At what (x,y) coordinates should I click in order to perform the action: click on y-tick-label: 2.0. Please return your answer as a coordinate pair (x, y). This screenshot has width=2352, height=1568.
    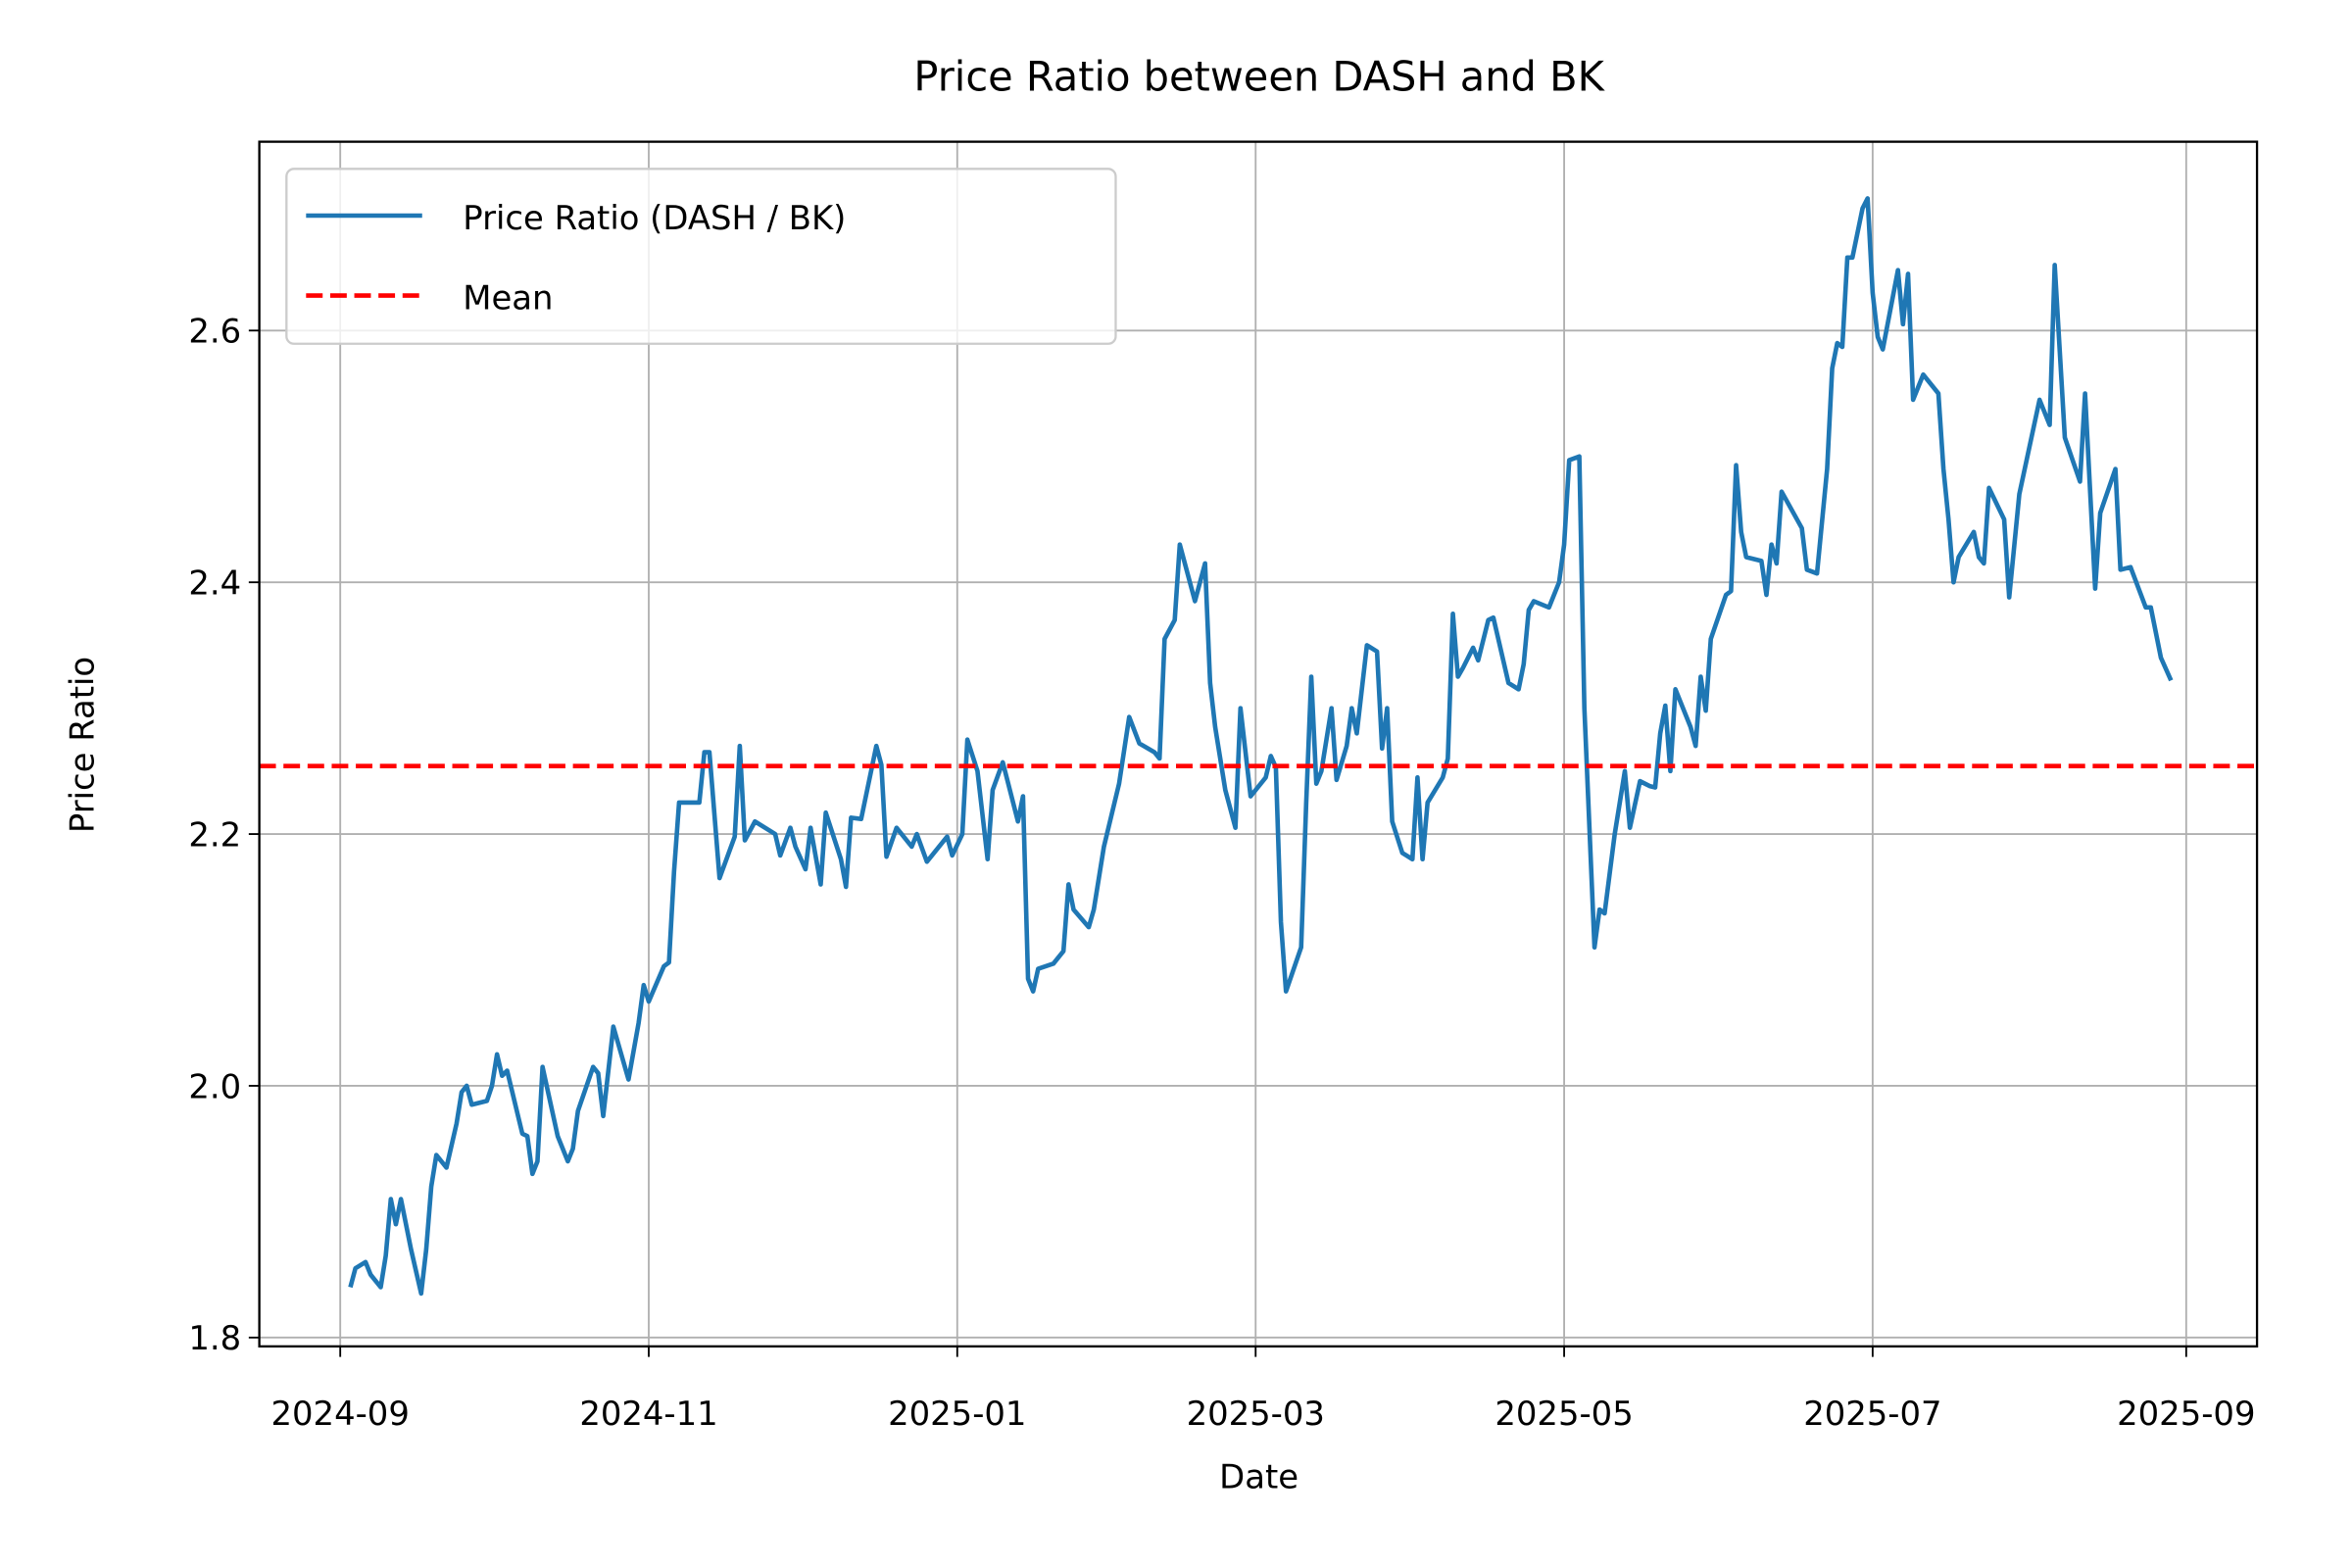
    Looking at the image, I should click on (214, 1086).